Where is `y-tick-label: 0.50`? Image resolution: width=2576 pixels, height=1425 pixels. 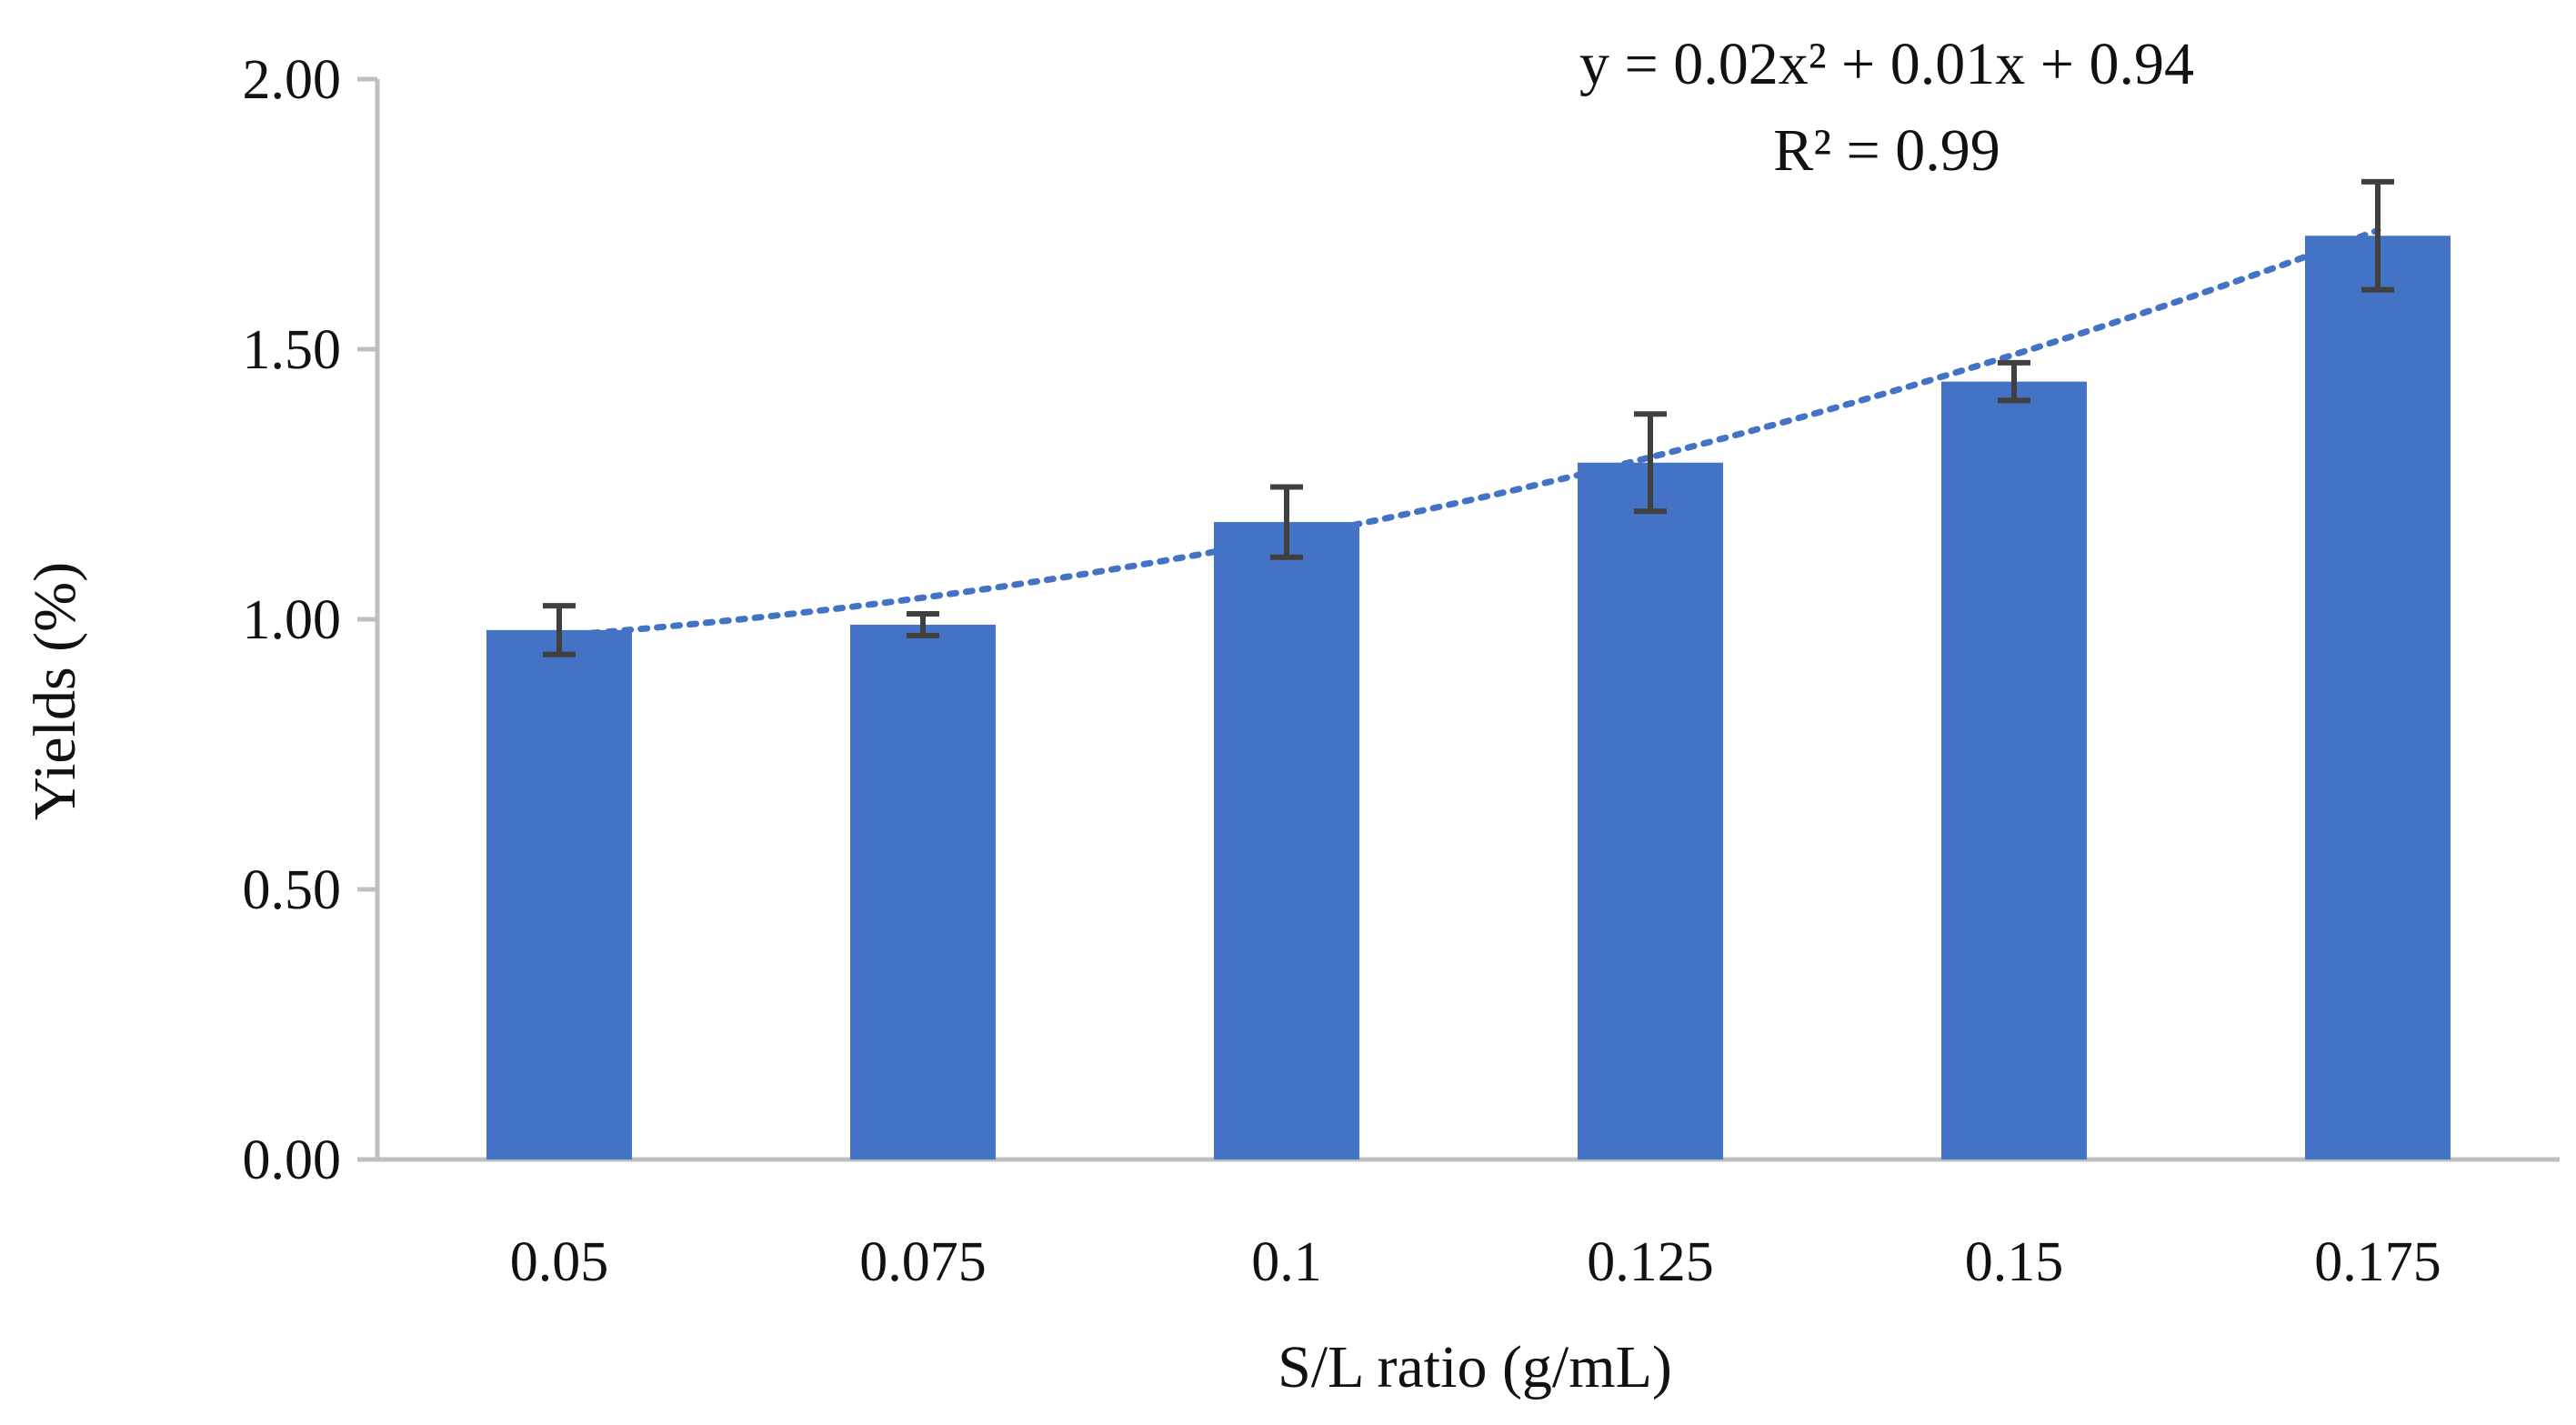 y-tick-label: 0.50 is located at coordinates (292, 890).